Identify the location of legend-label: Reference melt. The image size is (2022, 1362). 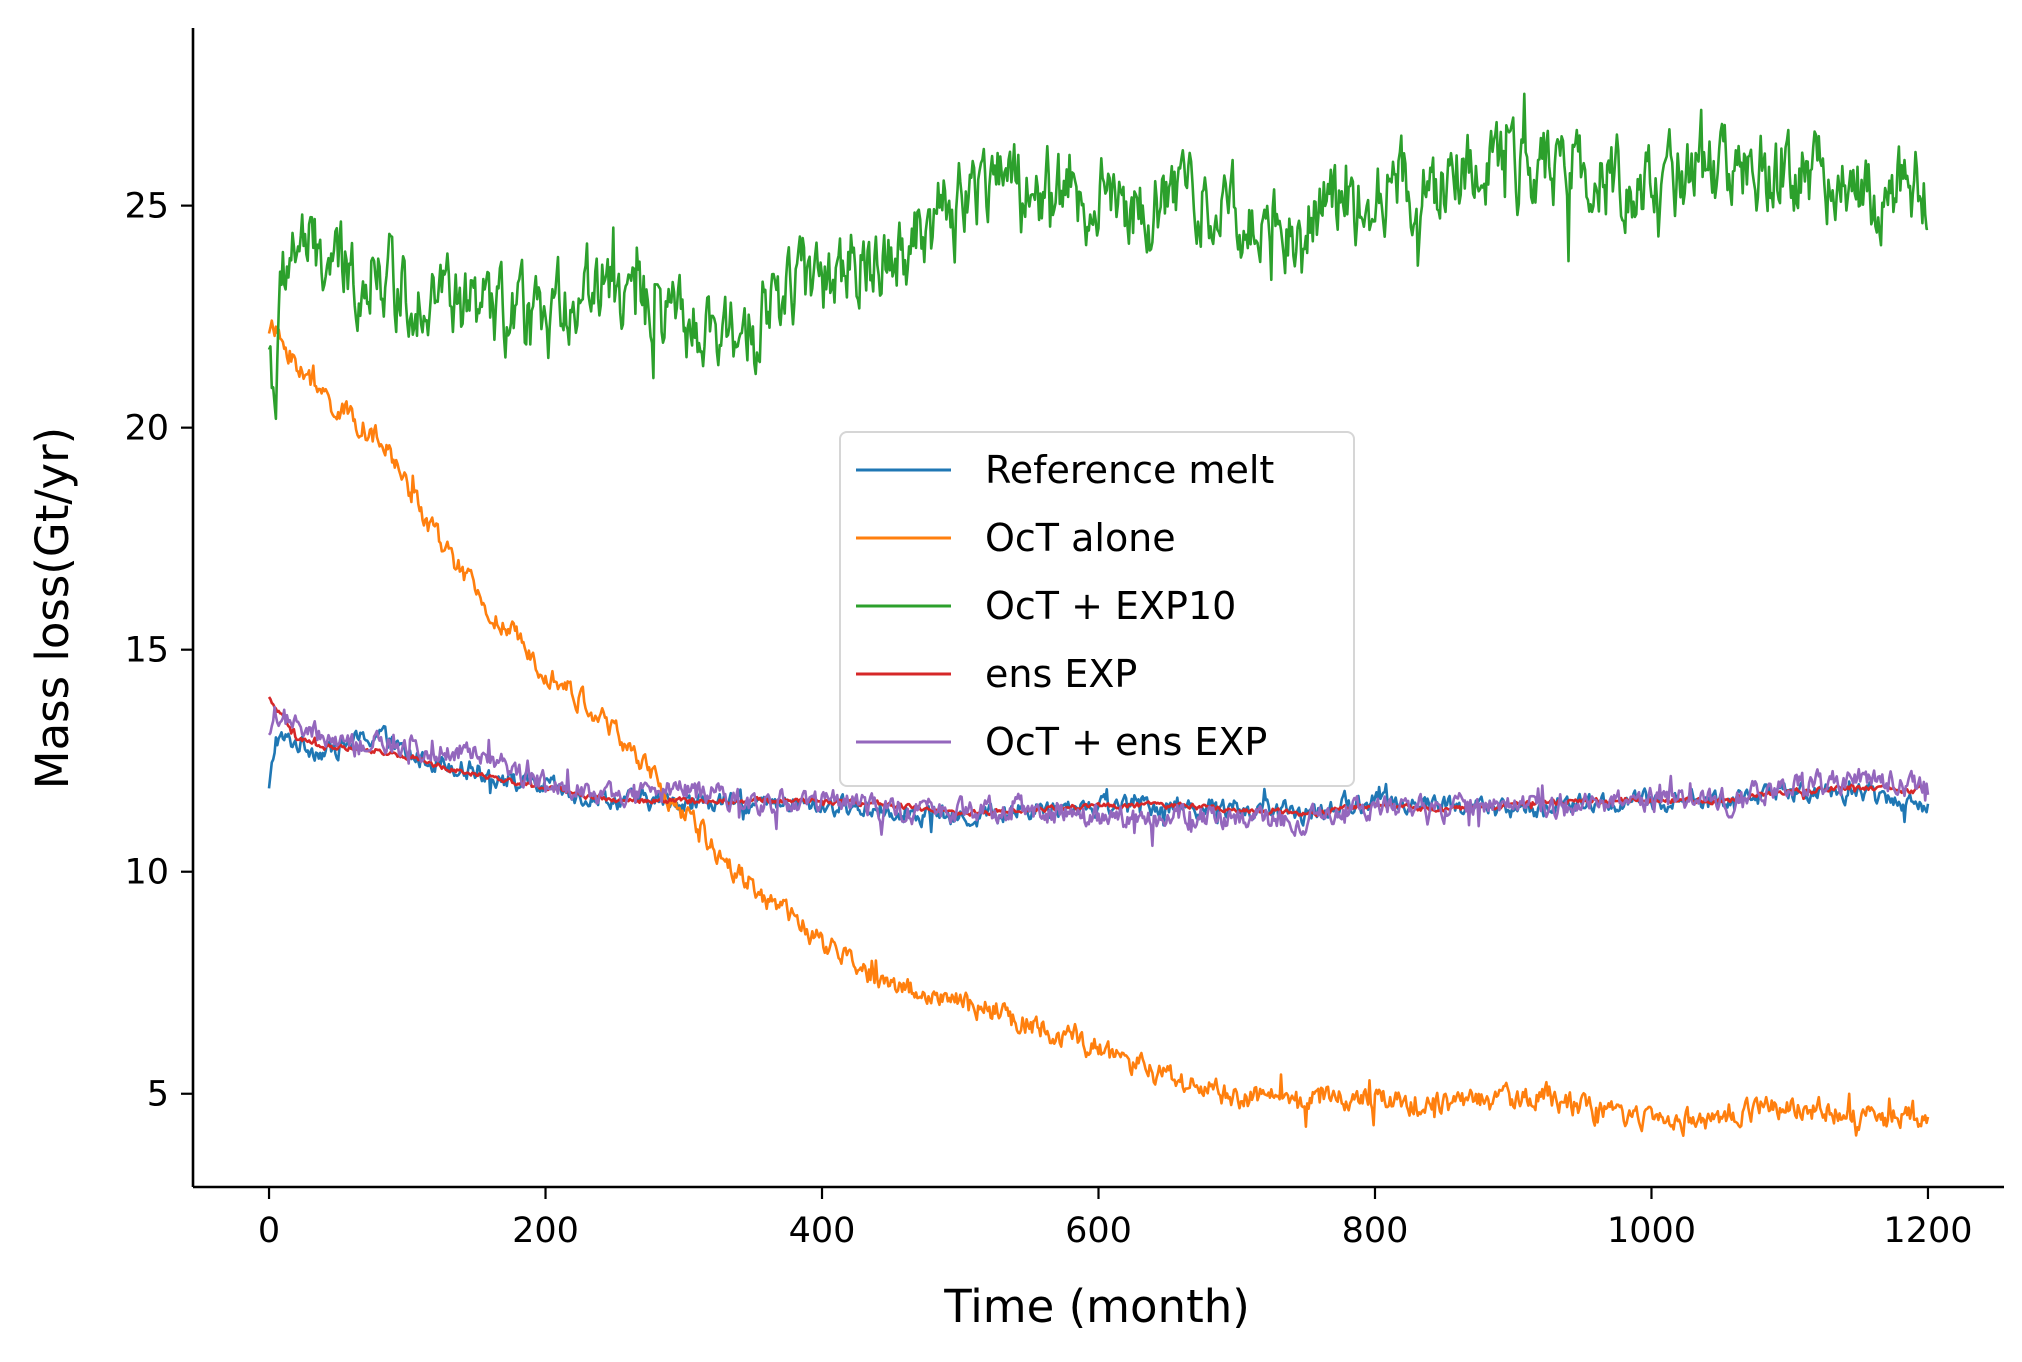
(1129, 470).